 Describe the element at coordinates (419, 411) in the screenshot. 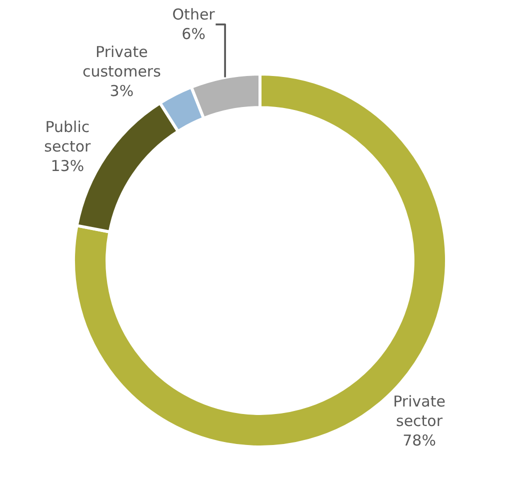

I see `slice-label: Private sector` at that location.